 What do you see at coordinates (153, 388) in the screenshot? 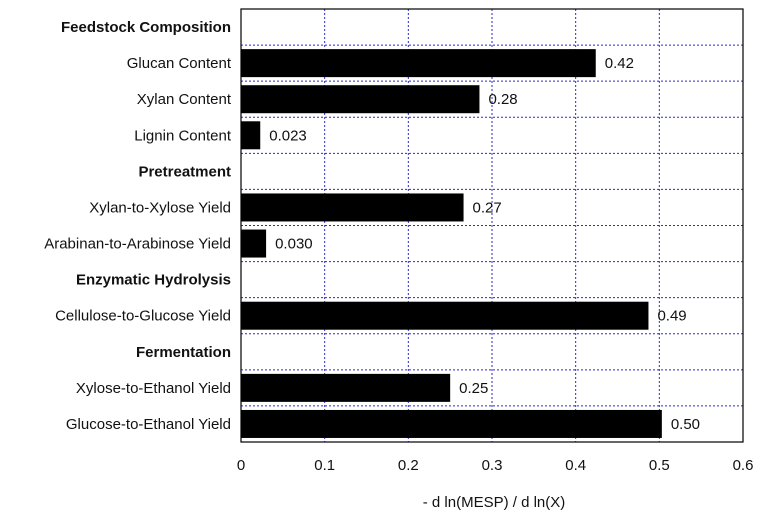
I see `category-label: Xylose-to-Ethanol Yield` at bounding box center [153, 388].